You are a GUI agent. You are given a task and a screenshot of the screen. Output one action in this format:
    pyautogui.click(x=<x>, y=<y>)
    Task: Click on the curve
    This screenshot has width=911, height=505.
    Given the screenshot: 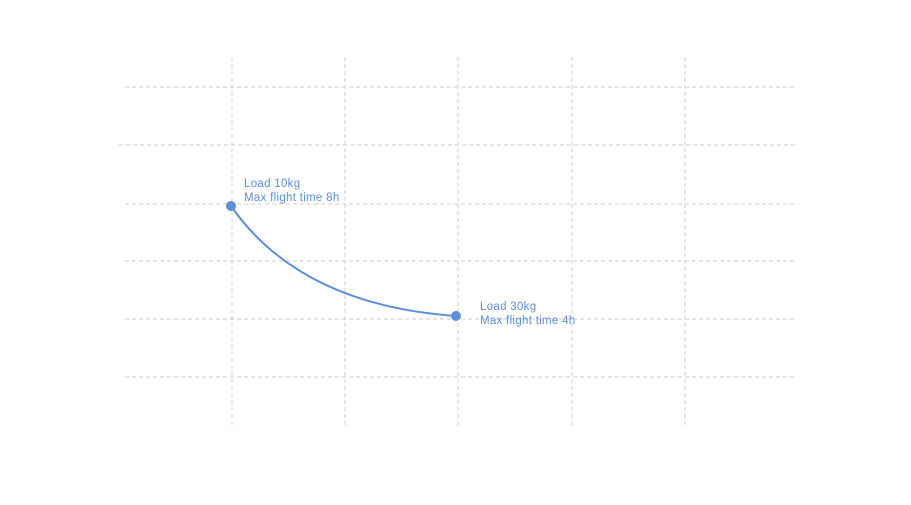 What is the action you would take?
    pyautogui.click(x=343, y=261)
    